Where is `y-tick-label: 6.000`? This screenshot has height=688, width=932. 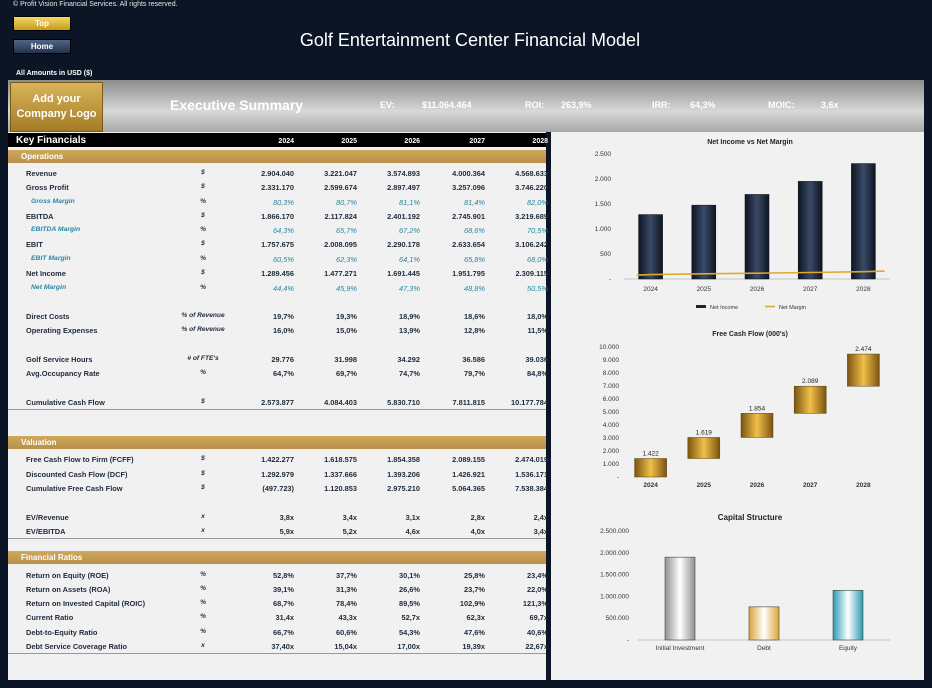
y-tick-label: 6.000 is located at coordinates (611, 399).